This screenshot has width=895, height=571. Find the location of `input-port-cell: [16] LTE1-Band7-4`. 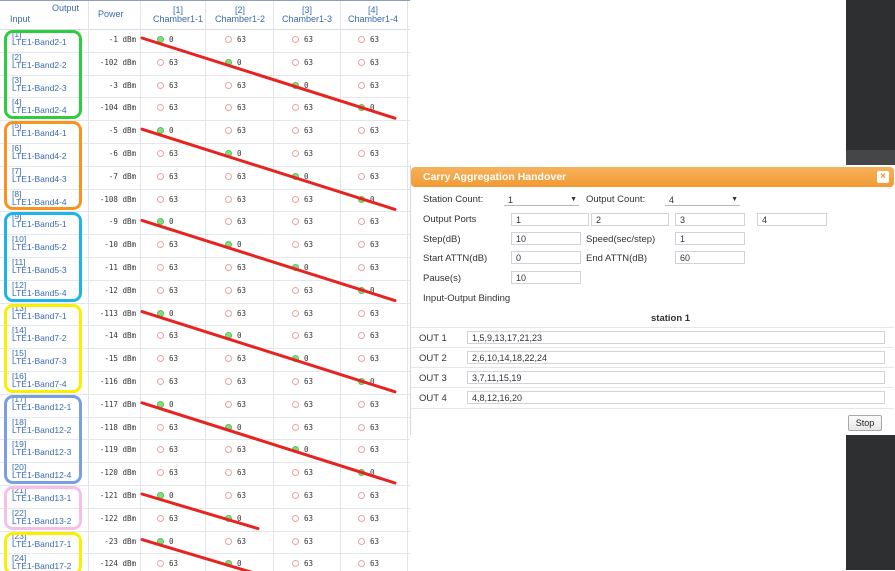

input-port-cell: [16] LTE1-Band7-4 is located at coordinates (44, 382).